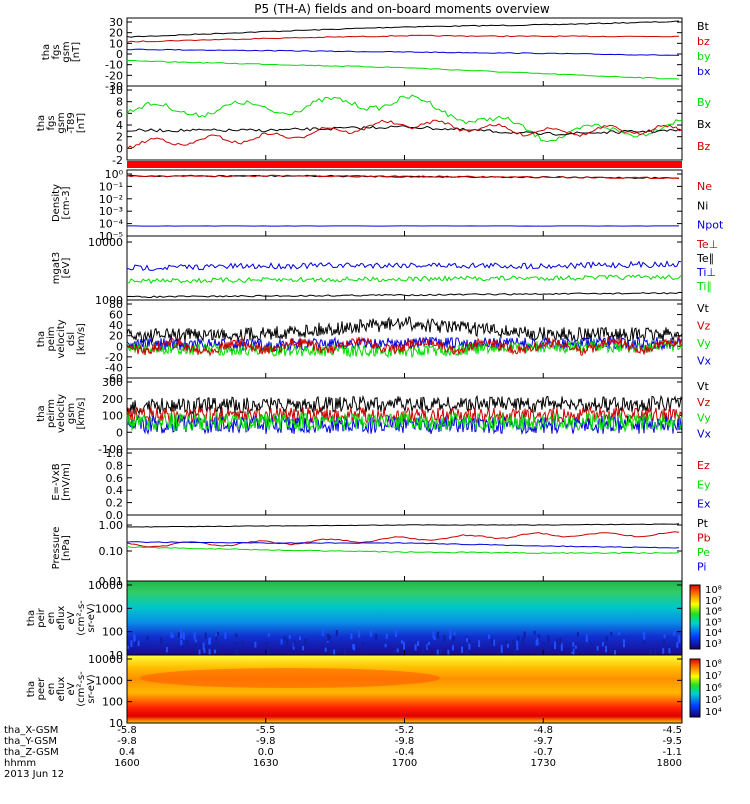  Describe the element at coordinates (704, 71) in the screenshot. I see `legend-bx: bx` at that location.